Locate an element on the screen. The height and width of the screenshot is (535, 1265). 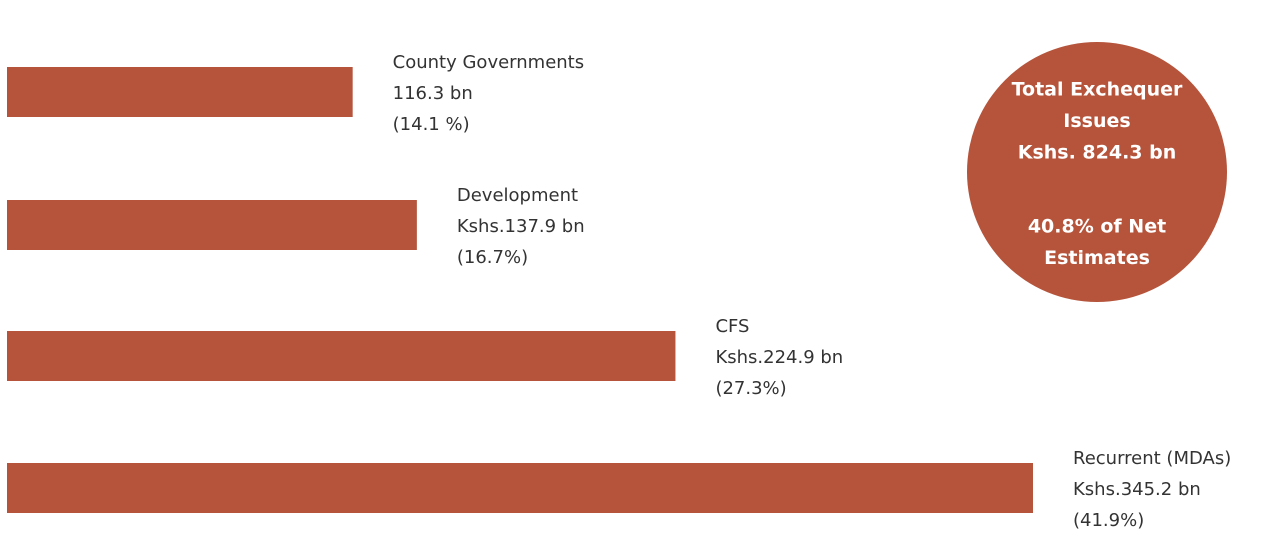
summary-circle is located at coordinates (1097, 172).